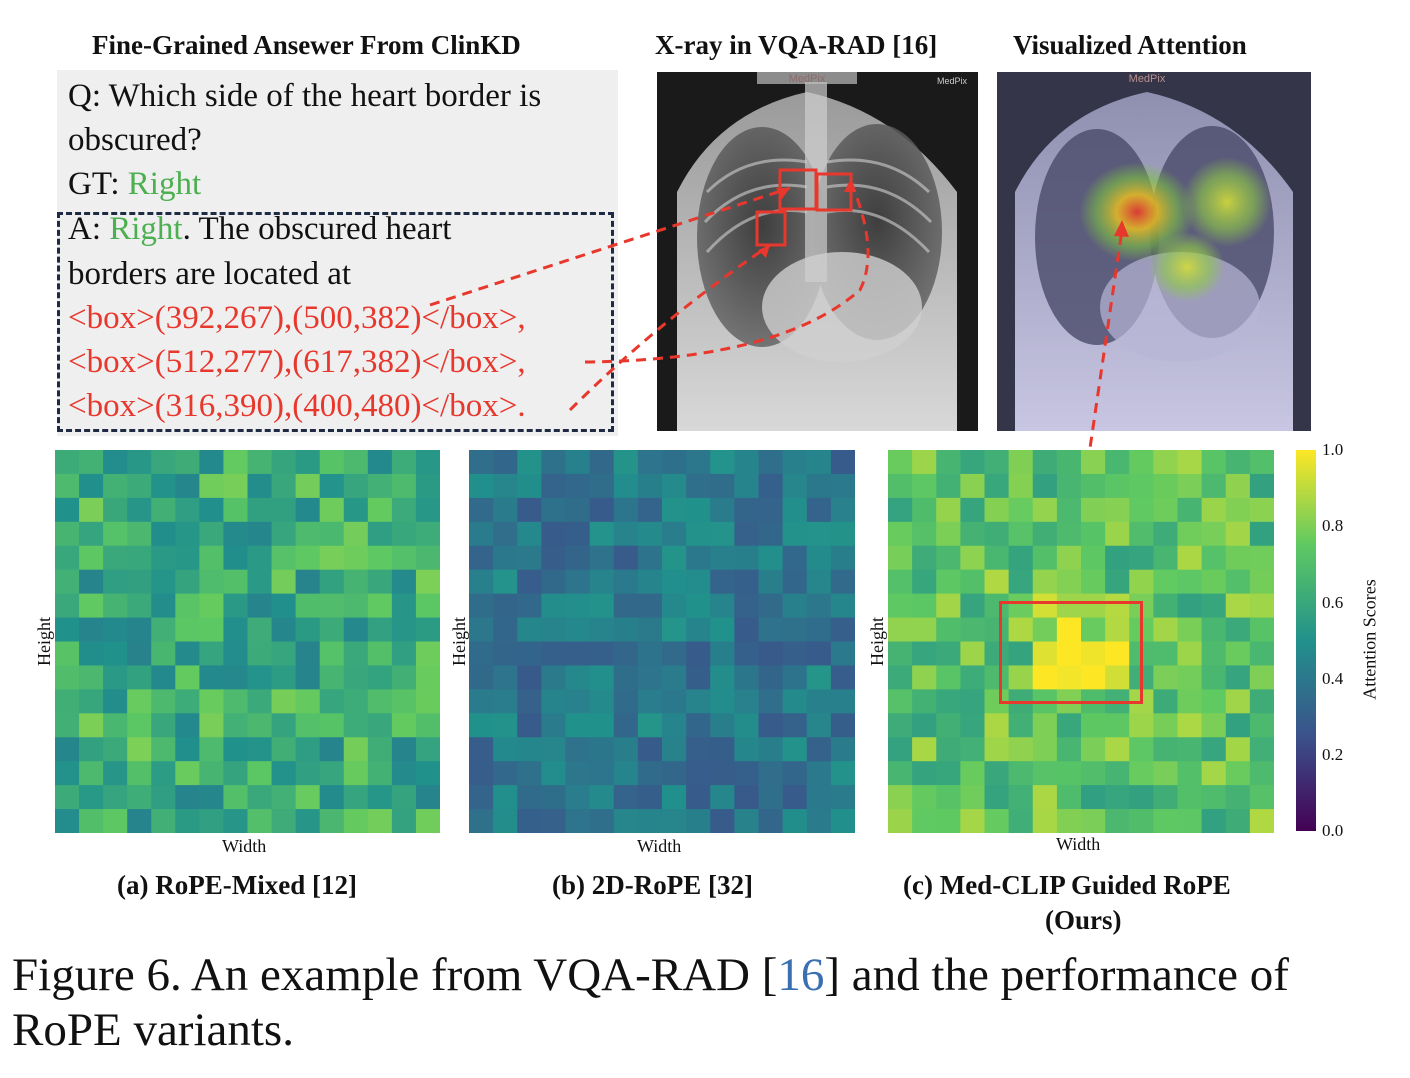 This screenshot has width=1410, height=1078. What do you see at coordinates (244, 846) in the screenshot?
I see `heatmap-a-xlabel: Width` at bounding box center [244, 846].